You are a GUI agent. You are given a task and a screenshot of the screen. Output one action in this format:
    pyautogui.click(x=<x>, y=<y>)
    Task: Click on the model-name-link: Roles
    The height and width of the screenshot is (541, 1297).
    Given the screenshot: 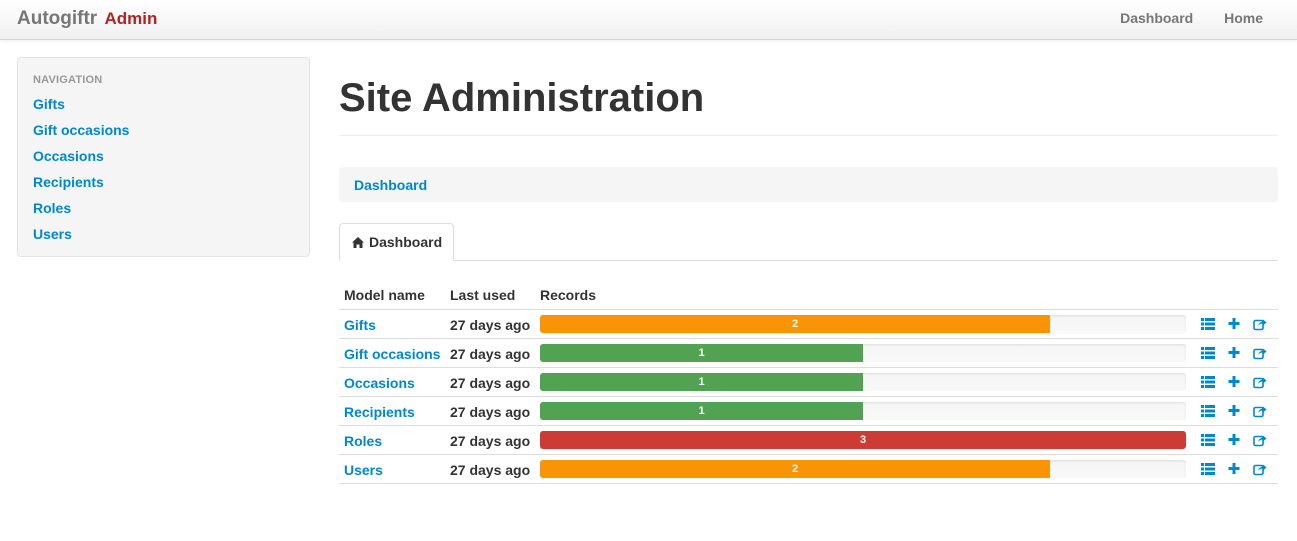 What is the action you would take?
    pyautogui.click(x=363, y=441)
    